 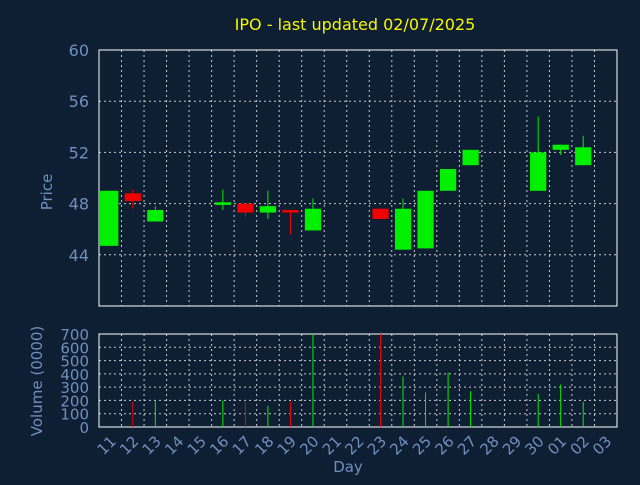 What do you see at coordinates (74, 375) in the screenshot?
I see `volume-tick-label: 400` at bounding box center [74, 375].